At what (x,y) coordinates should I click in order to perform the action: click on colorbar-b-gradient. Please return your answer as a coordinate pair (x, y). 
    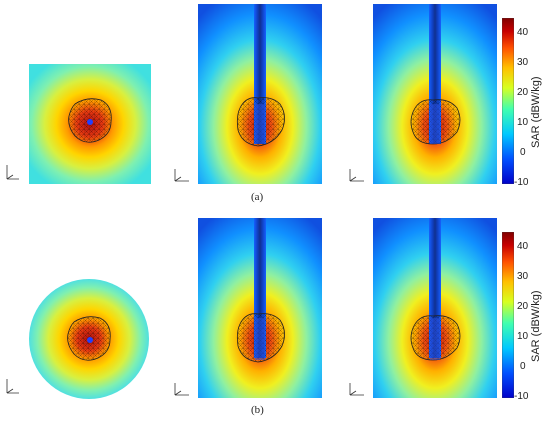
    Looking at the image, I should click on (508, 315).